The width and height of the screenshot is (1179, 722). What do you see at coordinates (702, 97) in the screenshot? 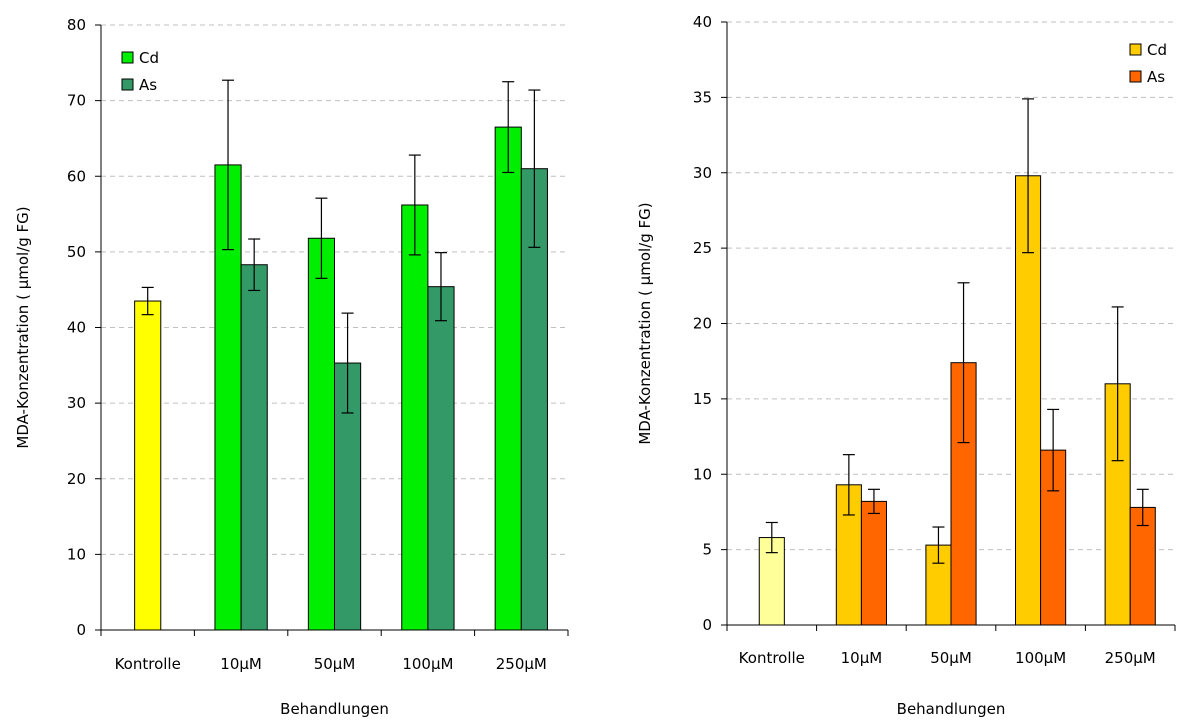
I see `y-tick-label: 35` at bounding box center [702, 97].